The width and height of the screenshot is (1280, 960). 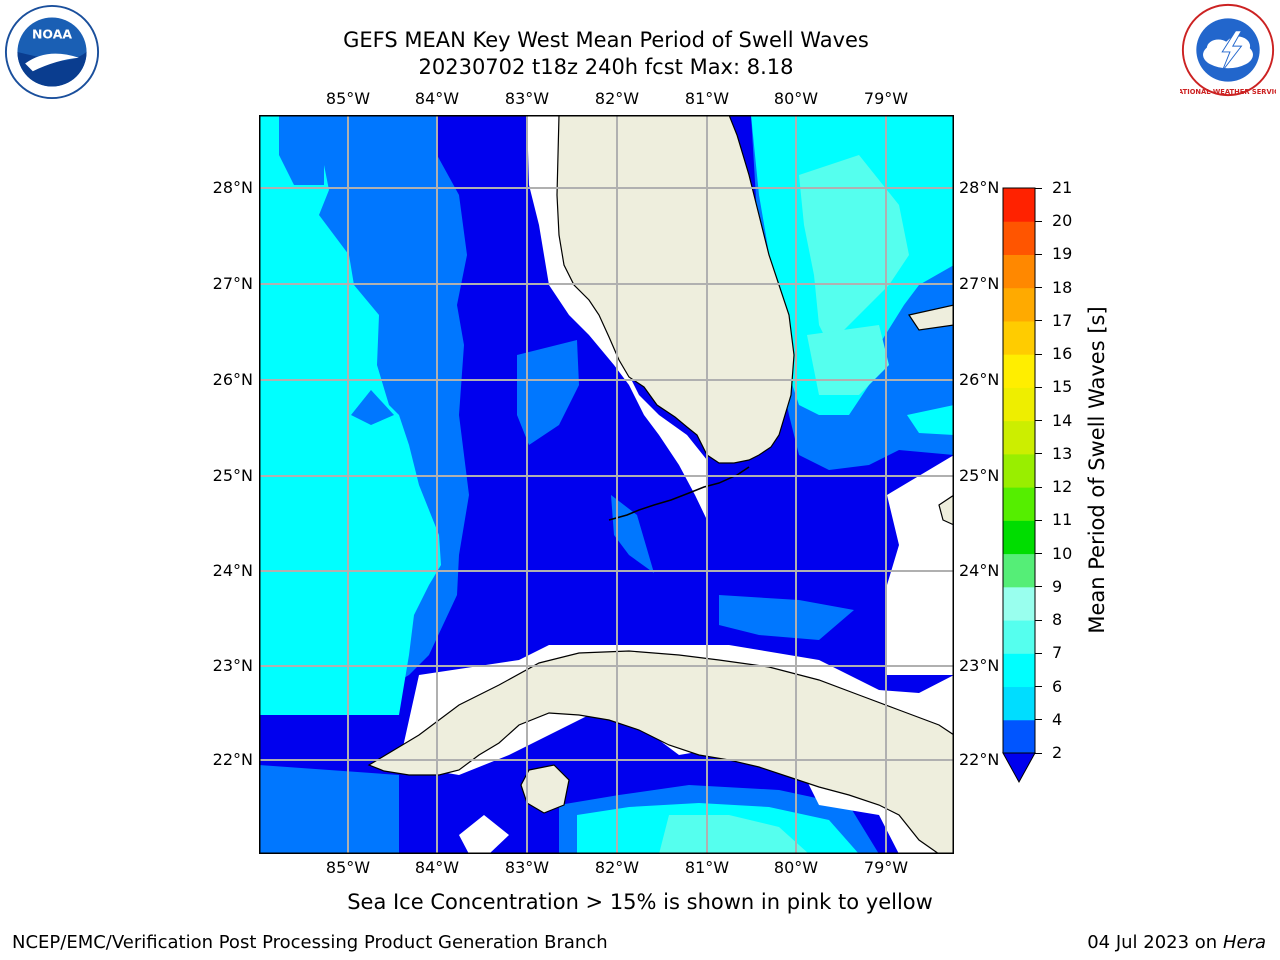 What do you see at coordinates (1062, 453) in the screenshot?
I see `colorbar-tick-label: 13` at bounding box center [1062, 453].